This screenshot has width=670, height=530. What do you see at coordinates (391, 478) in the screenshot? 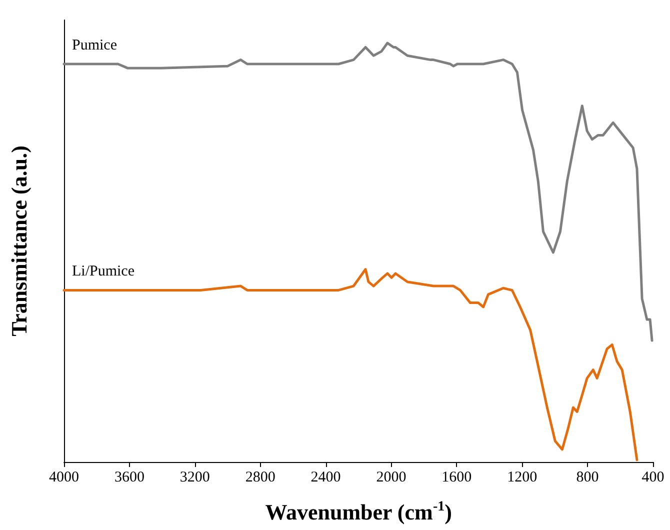
I see `x-tick-label: 2000` at bounding box center [391, 478].